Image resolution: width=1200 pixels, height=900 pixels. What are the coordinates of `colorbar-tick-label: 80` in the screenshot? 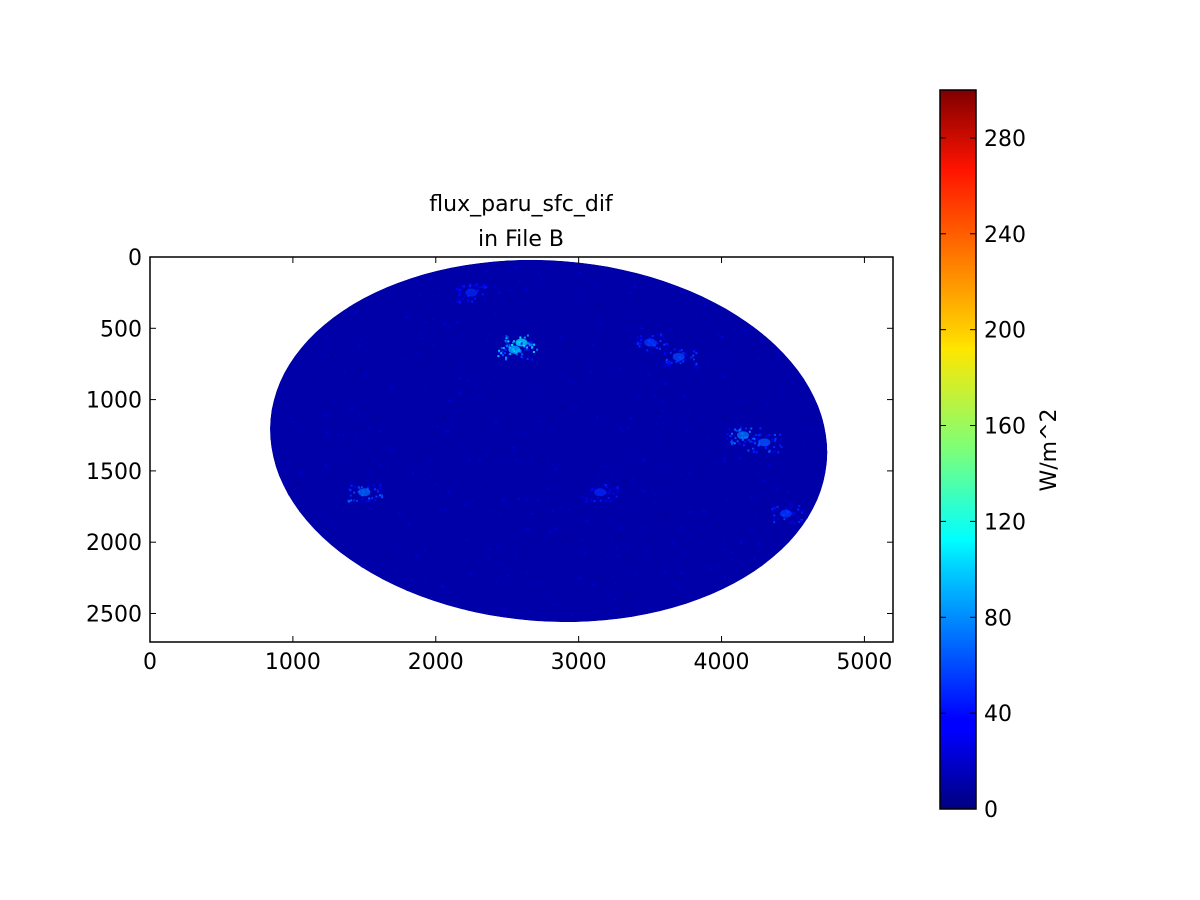 It's located at (998, 618).